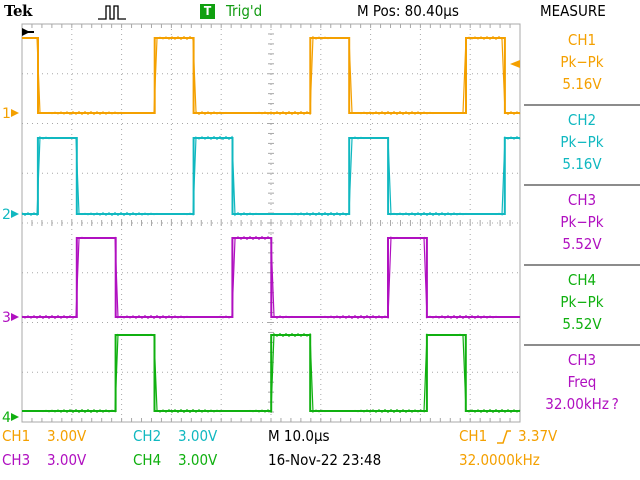  I want to click on trigger-status: Trig'd, so click(244, 11).